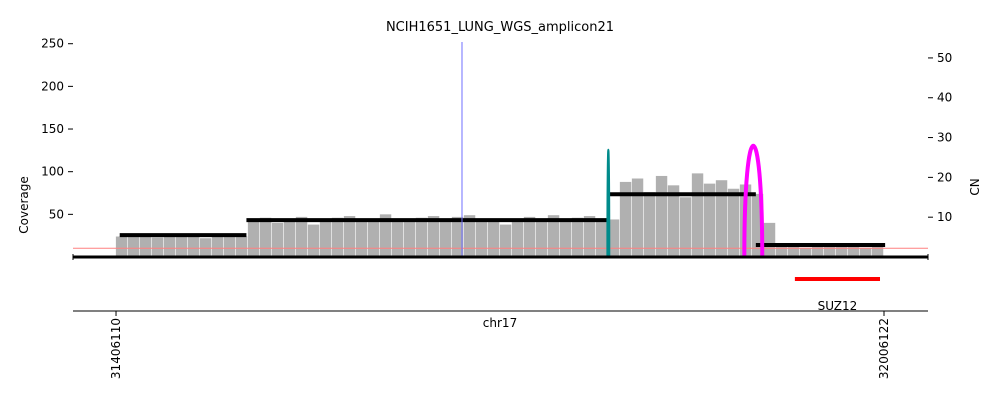 This screenshot has width=1000, height=420. I want to click on gene-label: SUZ12, so click(838, 306).